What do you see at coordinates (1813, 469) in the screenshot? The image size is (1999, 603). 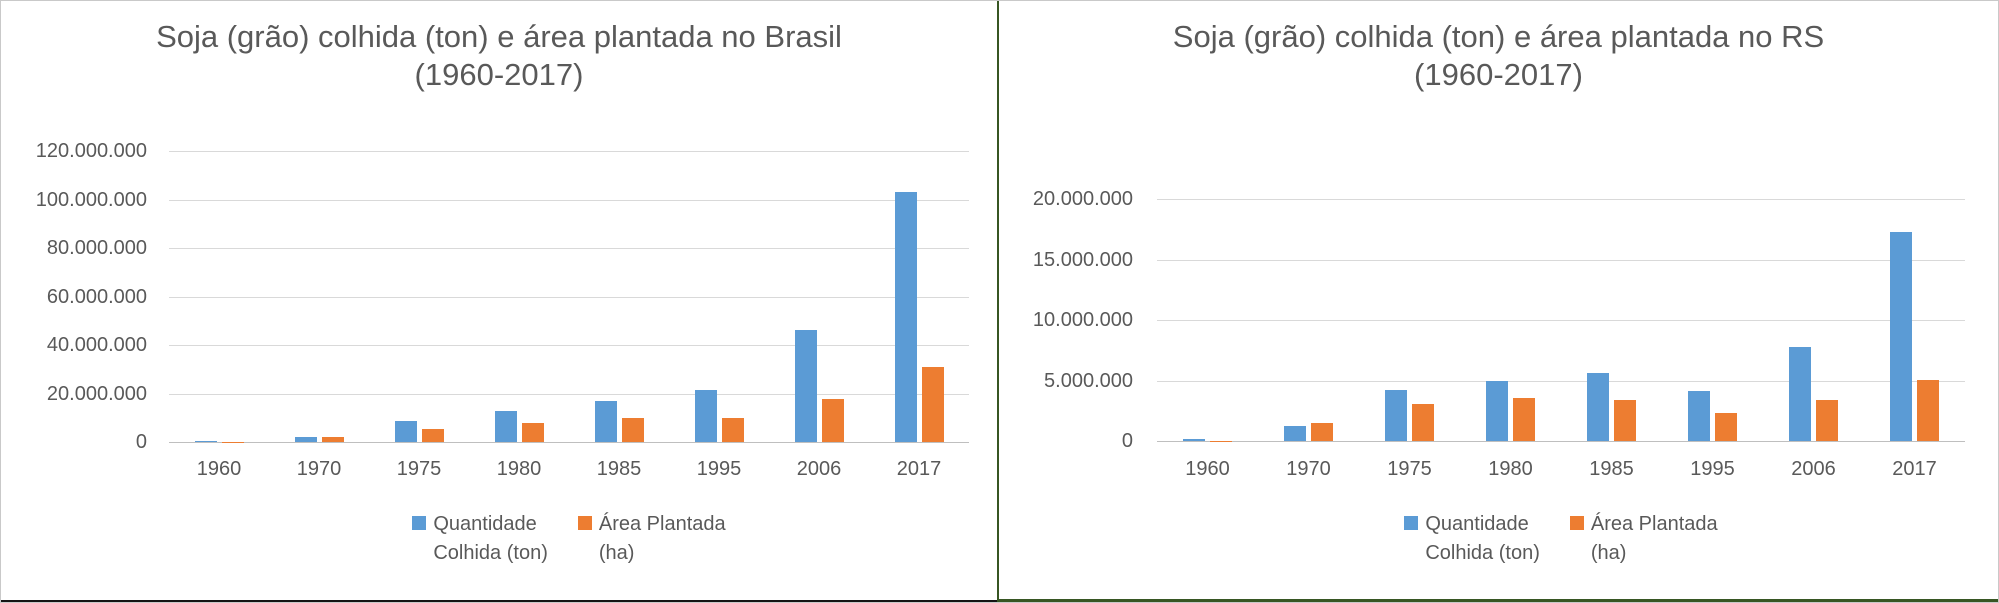 I see `x-tick-label: 2006` at bounding box center [1813, 469].